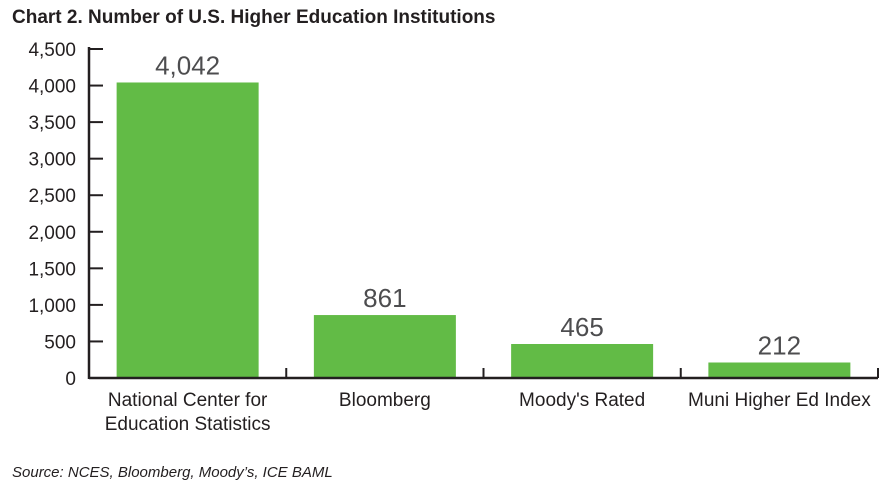 This screenshot has height=493, width=893. I want to click on y-tick-label: 4,000, so click(52, 87).